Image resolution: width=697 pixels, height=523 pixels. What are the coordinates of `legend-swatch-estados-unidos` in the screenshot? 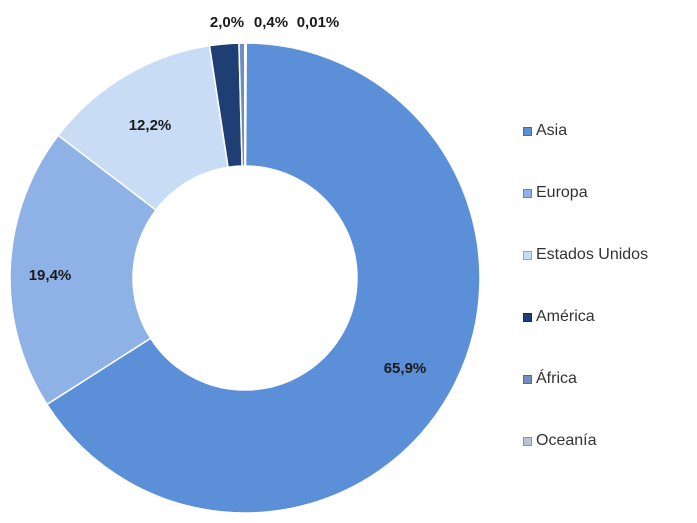 It's located at (527, 255).